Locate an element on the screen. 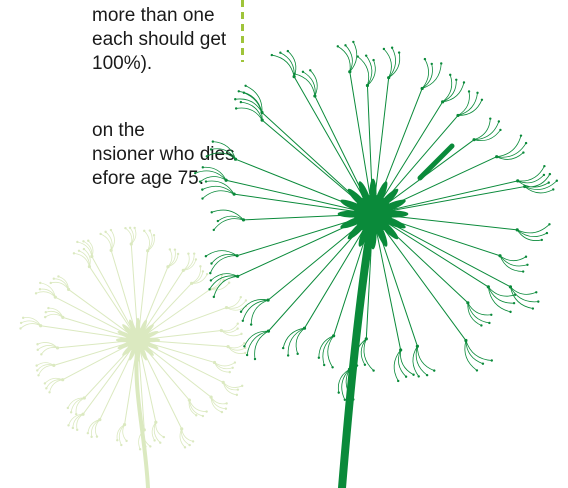  text-line: nsioner who dies is located at coordinates (163, 154).